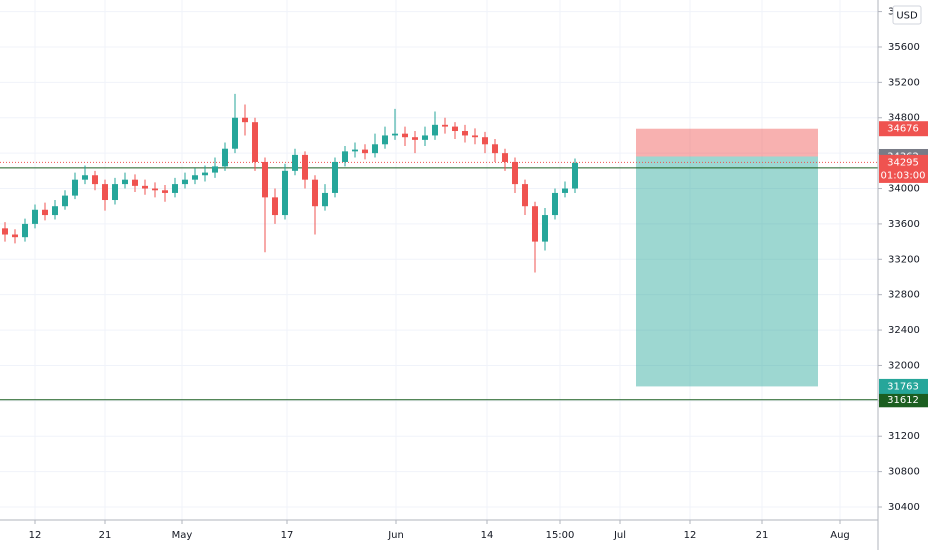 This screenshot has width=932, height=550. What do you see at coordinates (182, 535) in the screenshot?
I see `x-tick-label: May` at bounding box center [182, 535].